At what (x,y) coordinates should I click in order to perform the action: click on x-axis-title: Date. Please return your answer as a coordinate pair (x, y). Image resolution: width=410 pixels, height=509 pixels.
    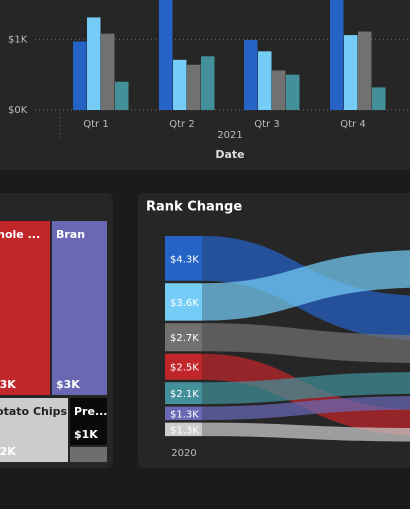
    Looking at the image, I should click on (229, 154).